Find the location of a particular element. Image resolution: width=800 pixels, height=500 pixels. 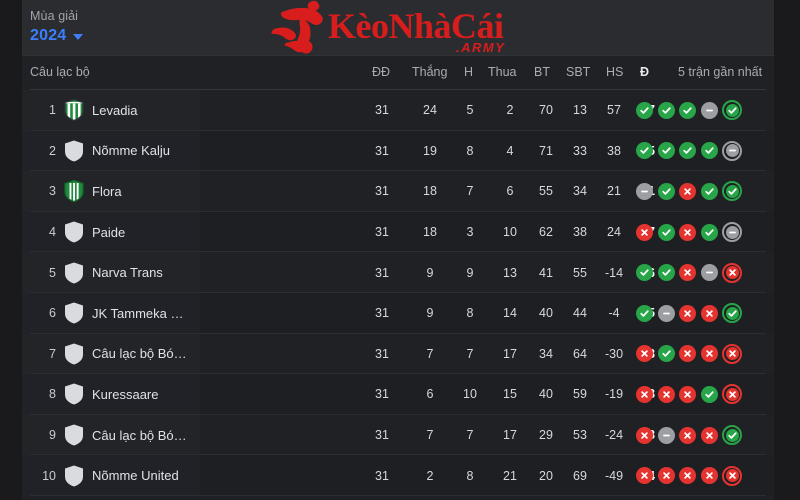

header-ga: SBT is located at coordinates (578, 72).